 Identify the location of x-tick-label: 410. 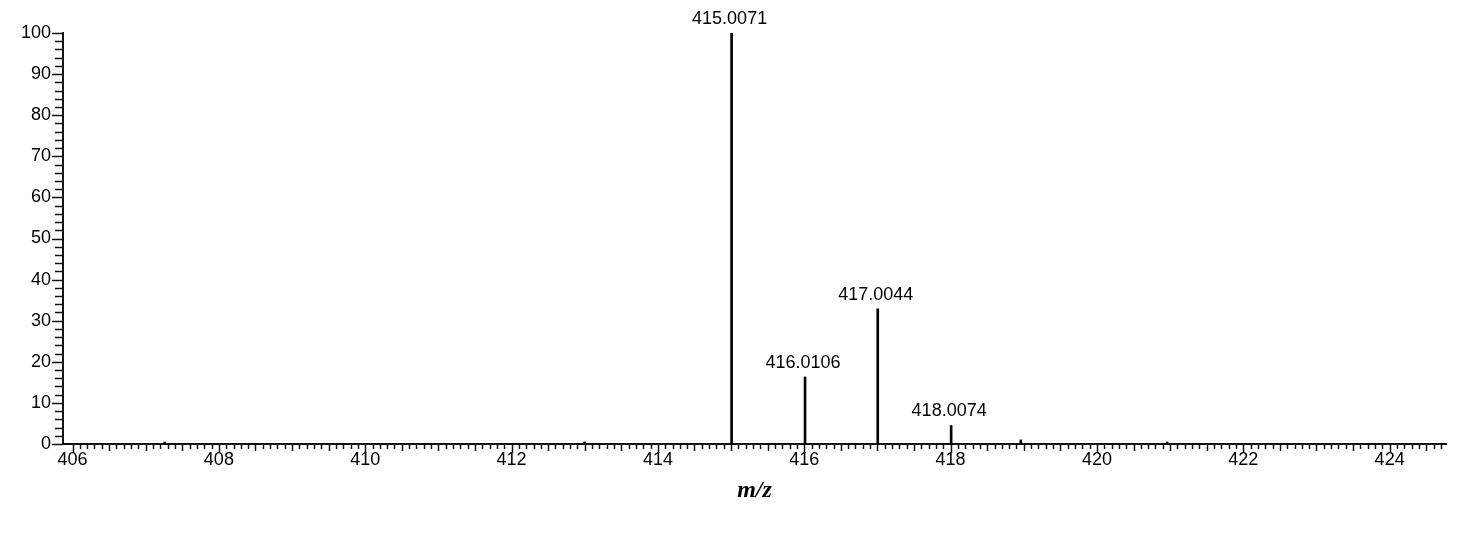
(365, 458).